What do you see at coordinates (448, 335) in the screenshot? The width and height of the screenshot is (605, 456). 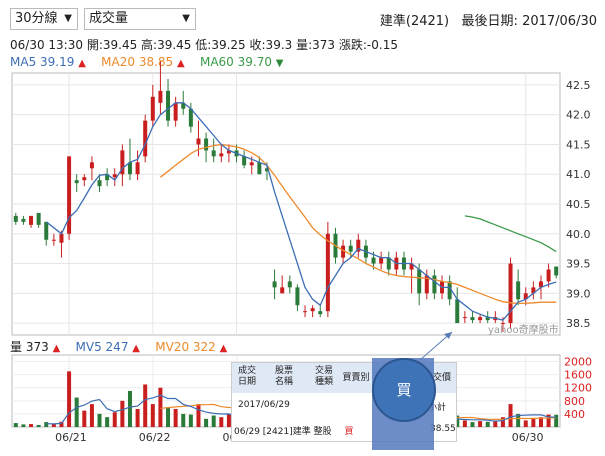 I see `buy-pointer-arrow` at bounding box center [448, 335].